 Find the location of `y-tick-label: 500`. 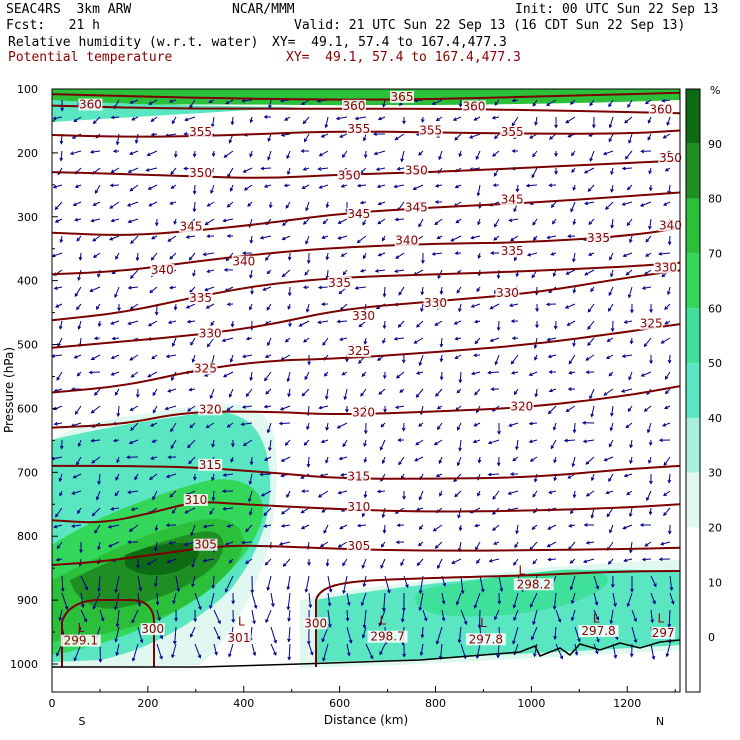

y-tick-label: 500 is located at coordinates (27, 345).